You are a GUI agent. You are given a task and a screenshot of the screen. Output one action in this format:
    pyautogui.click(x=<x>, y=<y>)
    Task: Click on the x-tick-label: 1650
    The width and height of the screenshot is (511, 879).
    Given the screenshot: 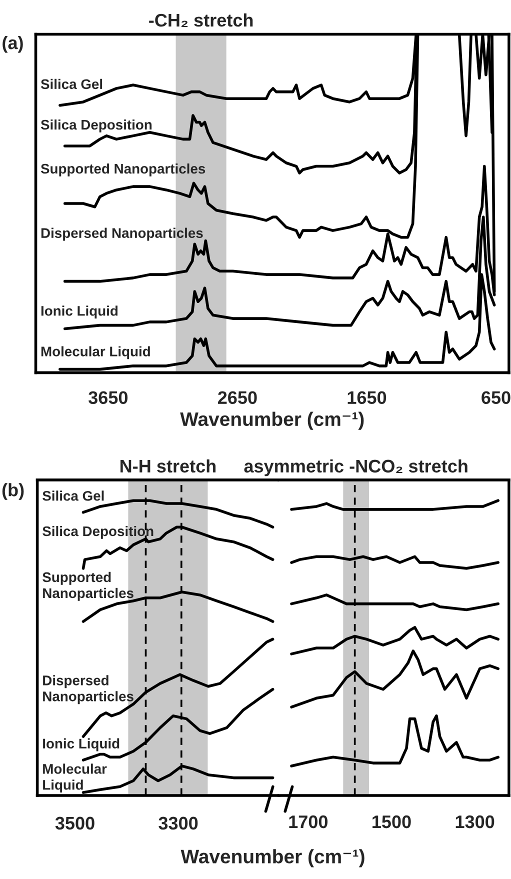 What is the action you would take?
    pyautogui.click(x=367, y=397)
    